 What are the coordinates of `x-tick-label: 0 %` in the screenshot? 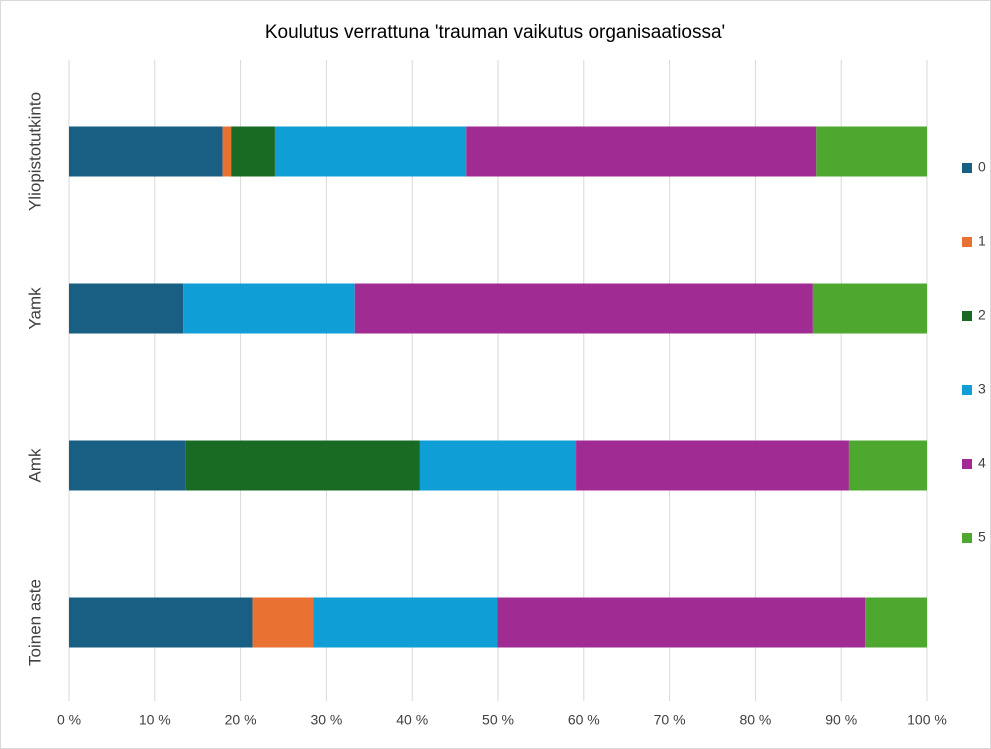 It's located at (69, 720).